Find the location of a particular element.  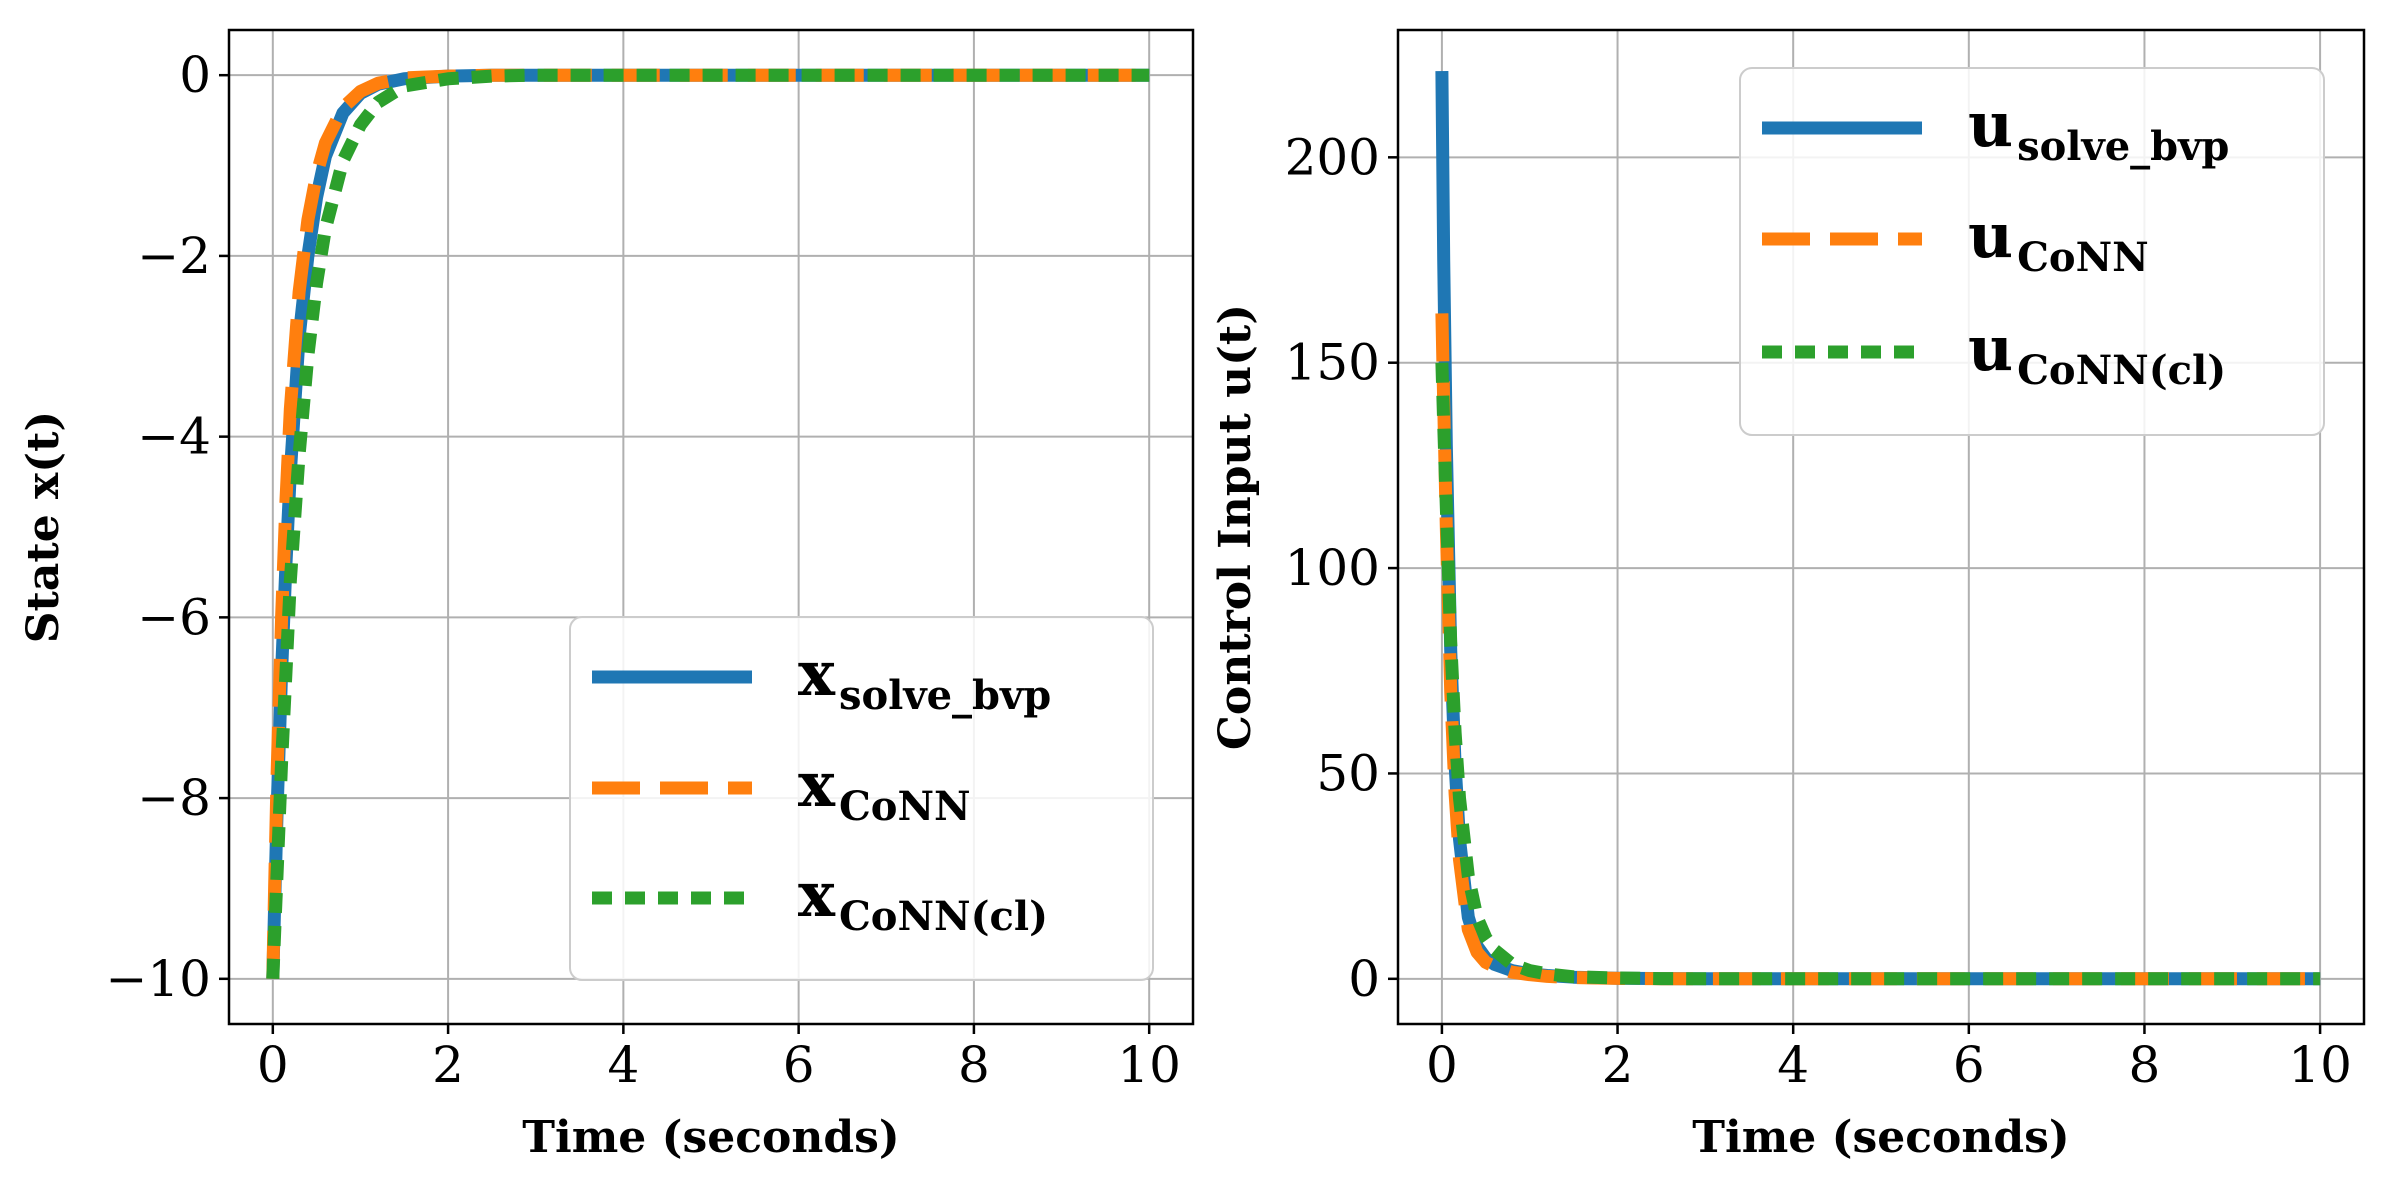

y-tick-label: −6 is located at coordinates (174, 617).